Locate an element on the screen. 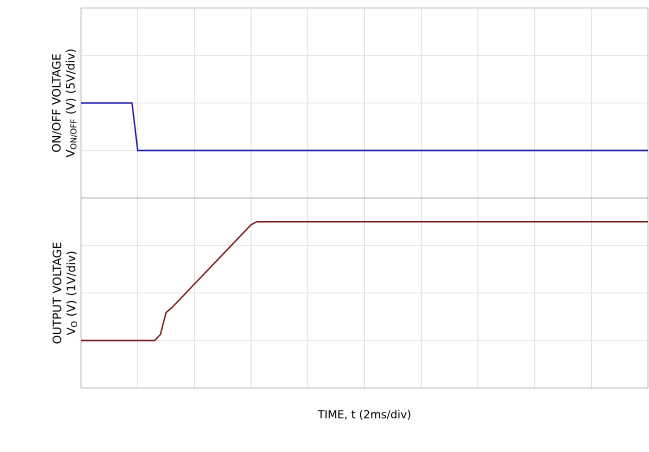  y-axis-title: ON/OFF VOLTAGE V$_{ON/OFF}$ (V) (5V/div) is located at coordinates (65, 104).